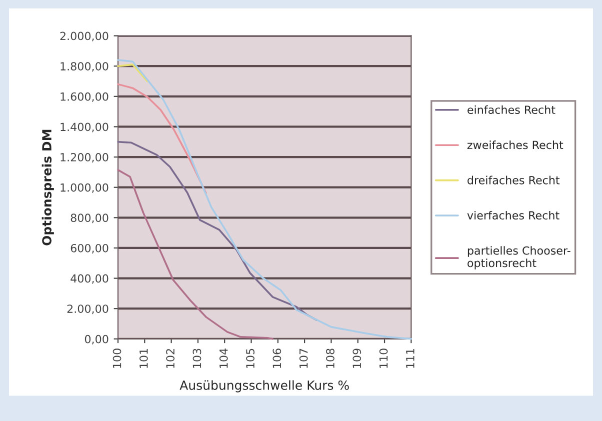 This screenshot has height=421, width=602. Describe the element at coordinates (89, 249) in the screenshot. I see `y-tick-label: 600,00` at that location.